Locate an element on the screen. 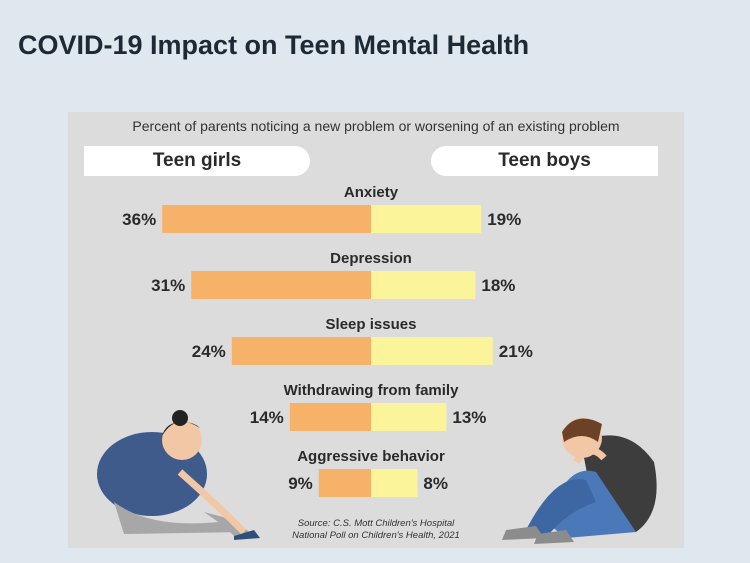  value-label-teen-girls: 9% is located at coordinates (300, 483).